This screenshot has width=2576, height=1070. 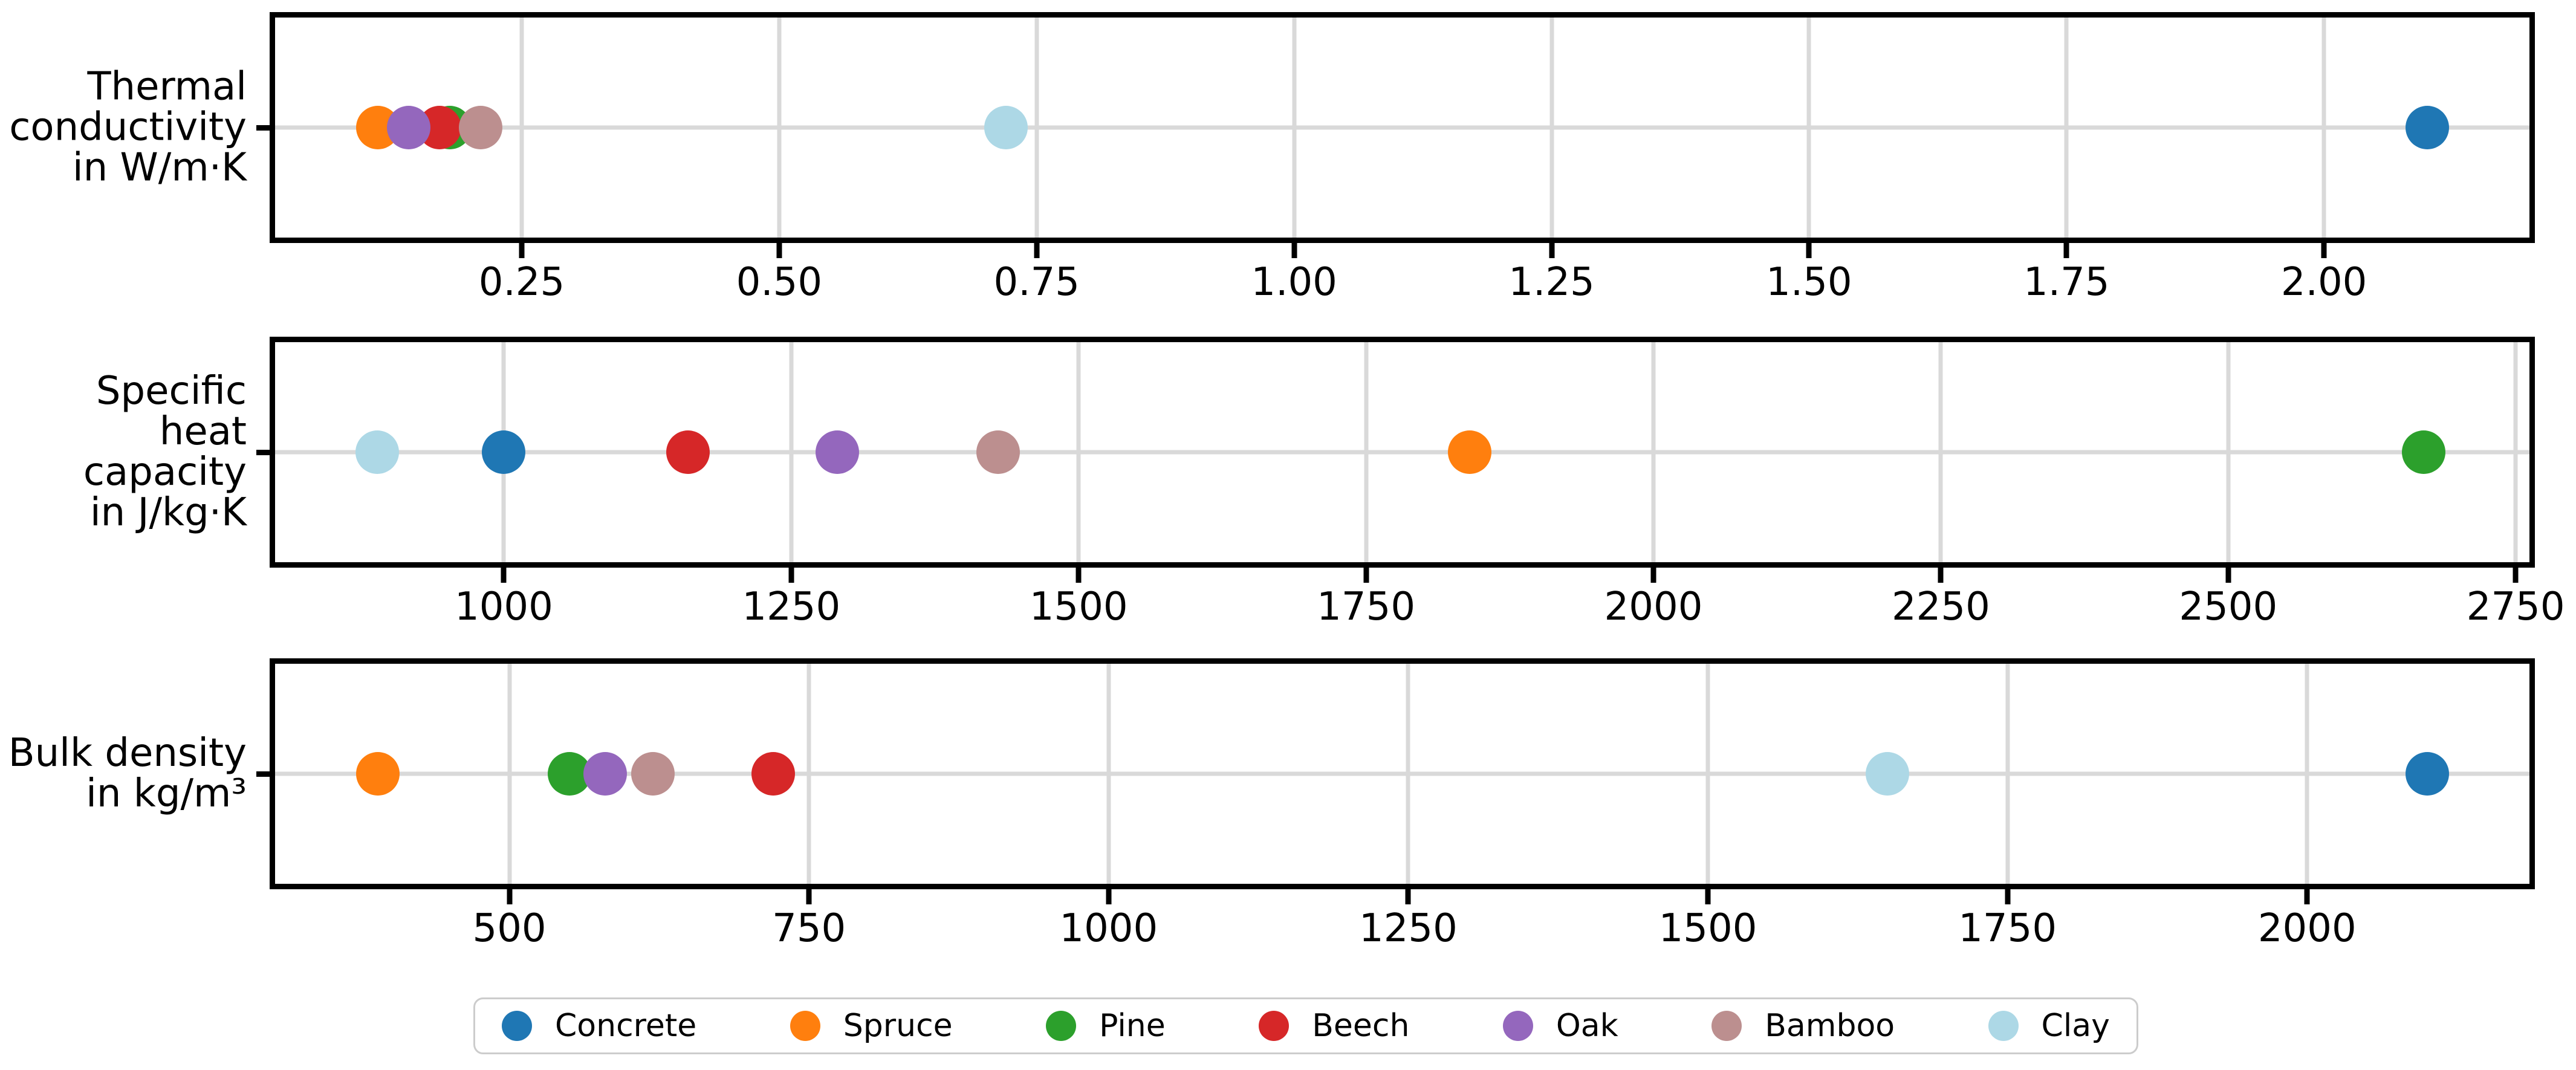 I want to click on x-tick-label: 1.25, so click(x=1551, y=282).